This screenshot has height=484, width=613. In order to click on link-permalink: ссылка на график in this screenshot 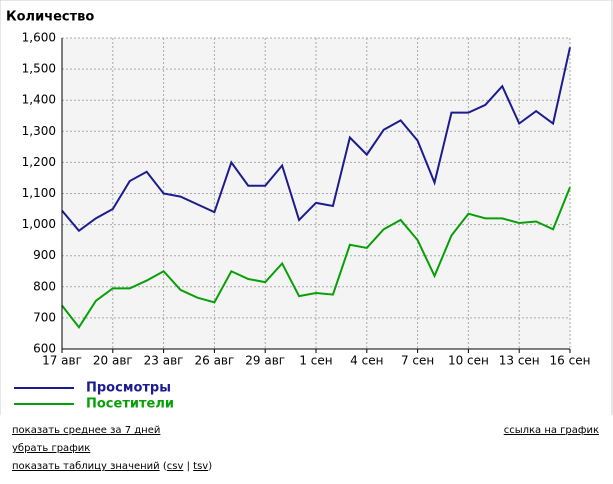, I will do `click(551, 430)`.